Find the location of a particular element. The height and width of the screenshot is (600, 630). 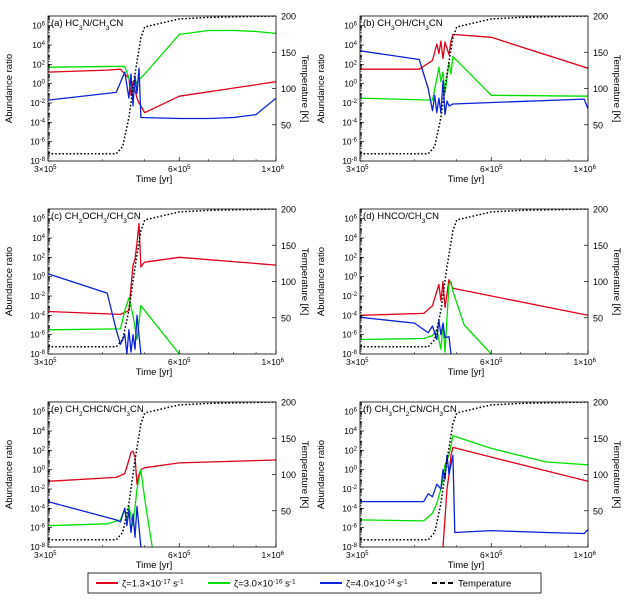

text-part: ζ=4.0×10 is located at coordinates (365, 584).